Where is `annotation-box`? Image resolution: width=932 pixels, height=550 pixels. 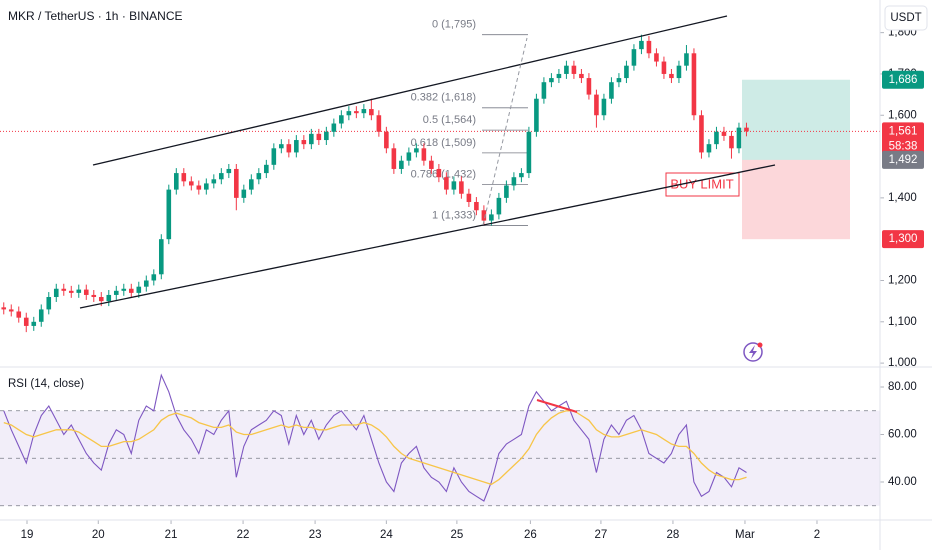 annotation-box is located at coordinates (702, 184).